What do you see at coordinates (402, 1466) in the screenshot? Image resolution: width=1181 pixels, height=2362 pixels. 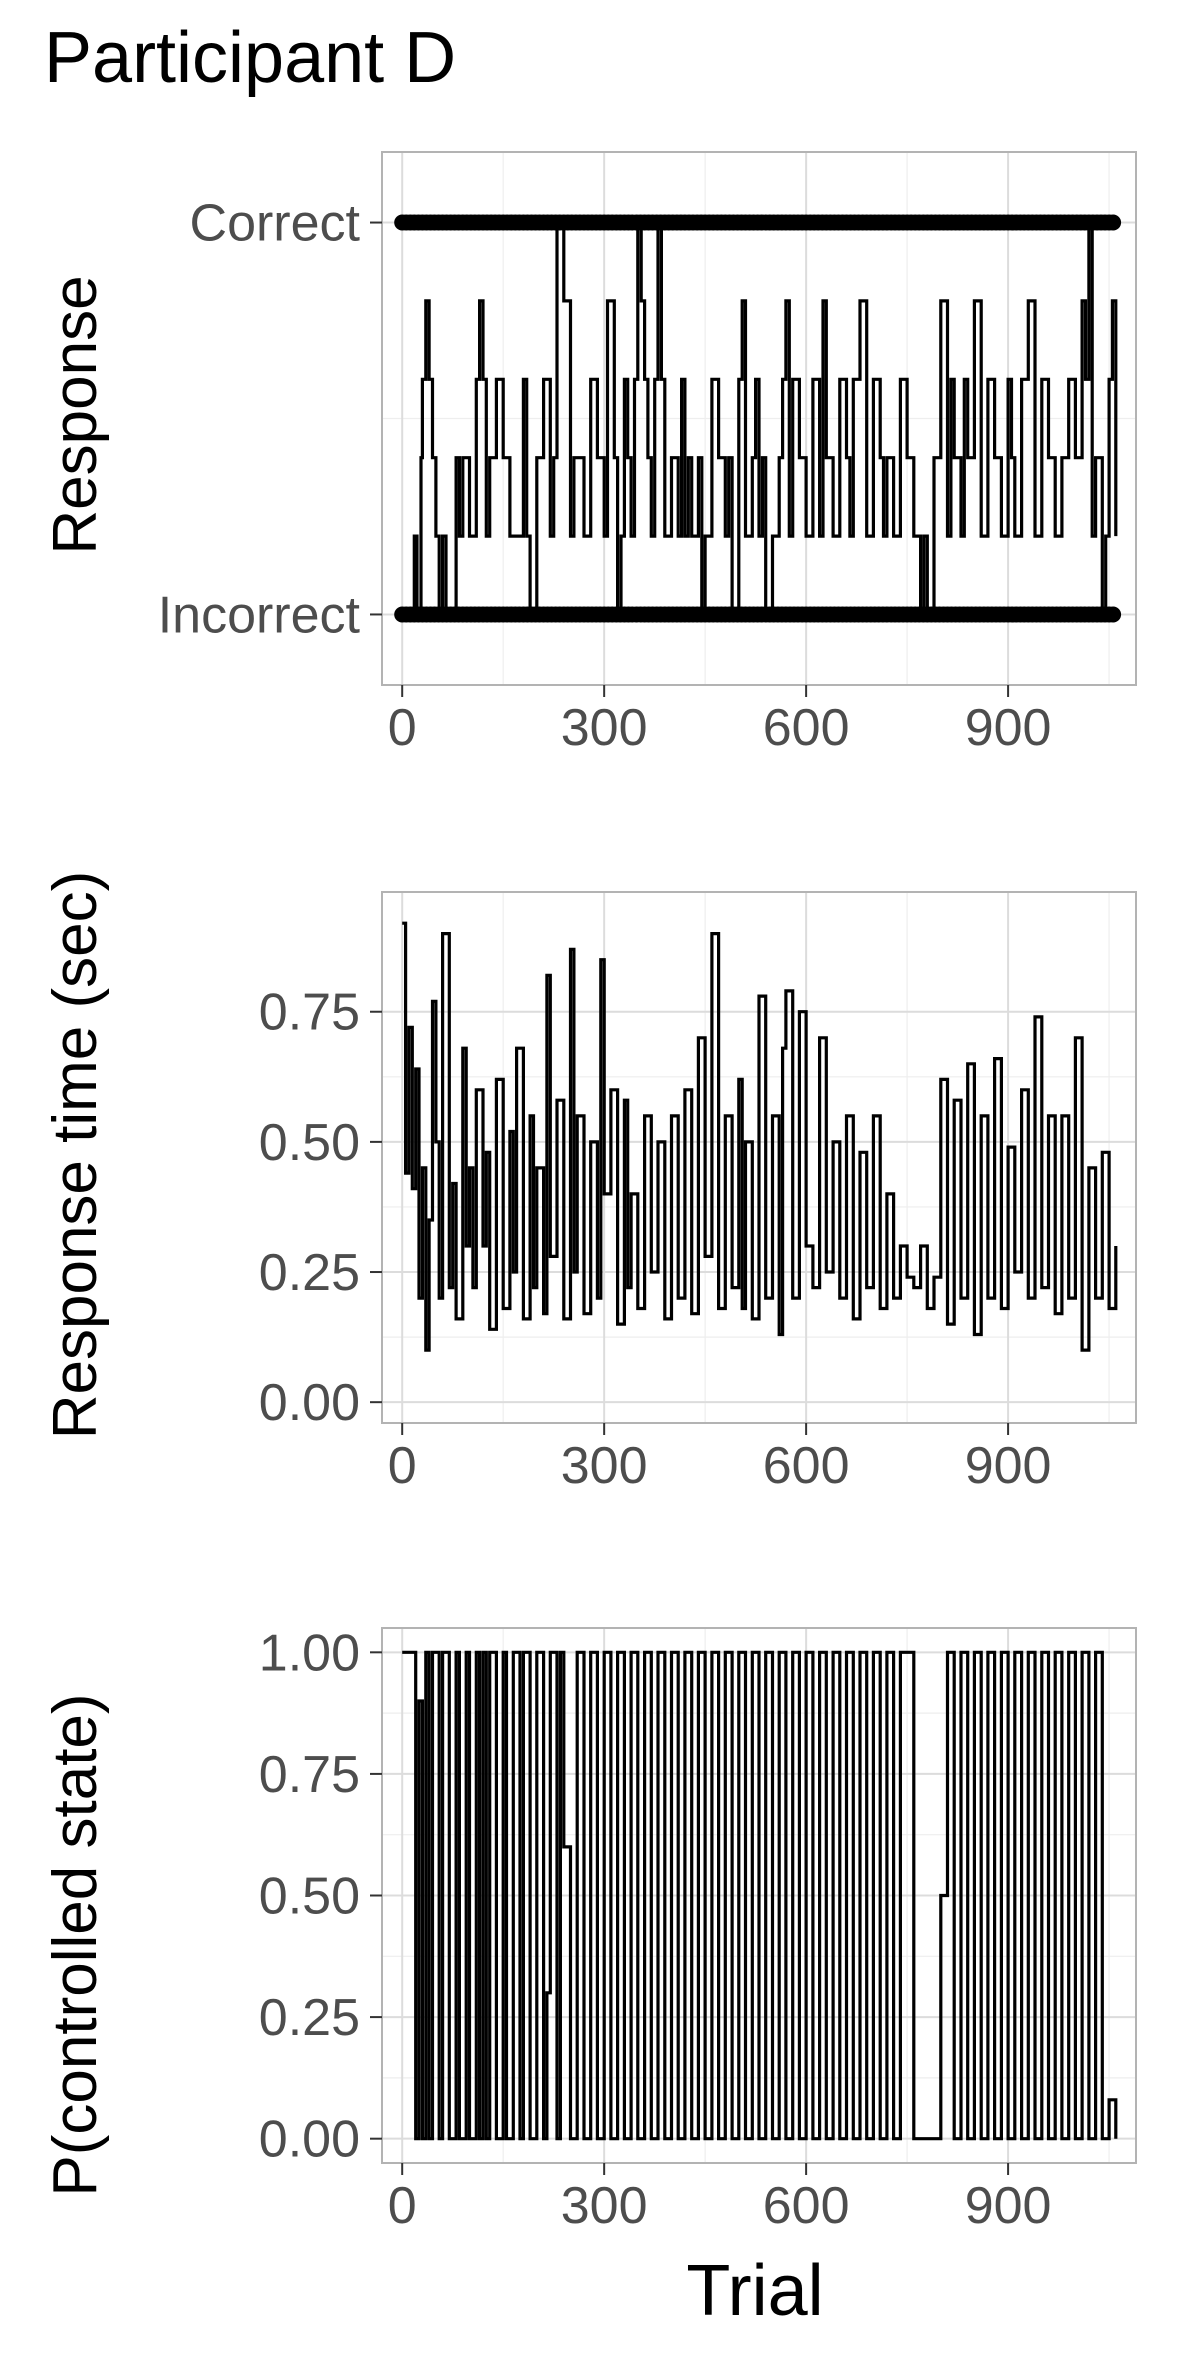 I see `response-time-x-tick-label: 0` at bounding box center [402, 1466].